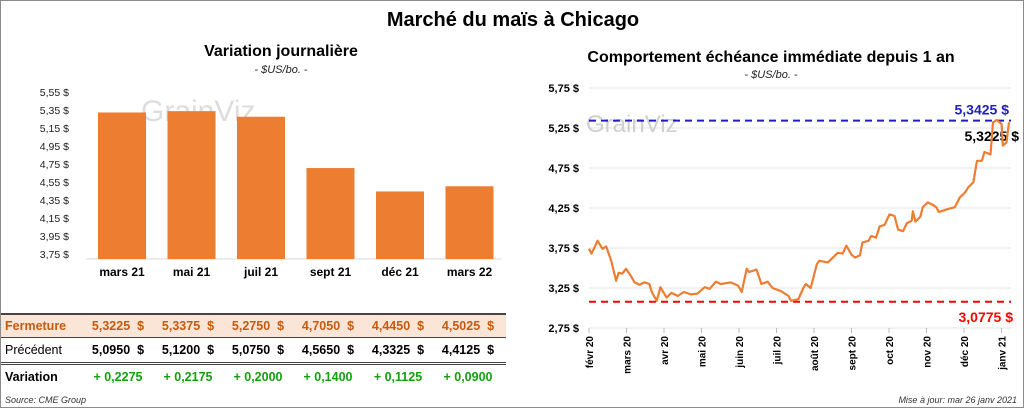  What do you see at coordinates (398, 350) in the screenshot?
I see `table-cell: 4,3325 $` at bounding box center [398, 350].